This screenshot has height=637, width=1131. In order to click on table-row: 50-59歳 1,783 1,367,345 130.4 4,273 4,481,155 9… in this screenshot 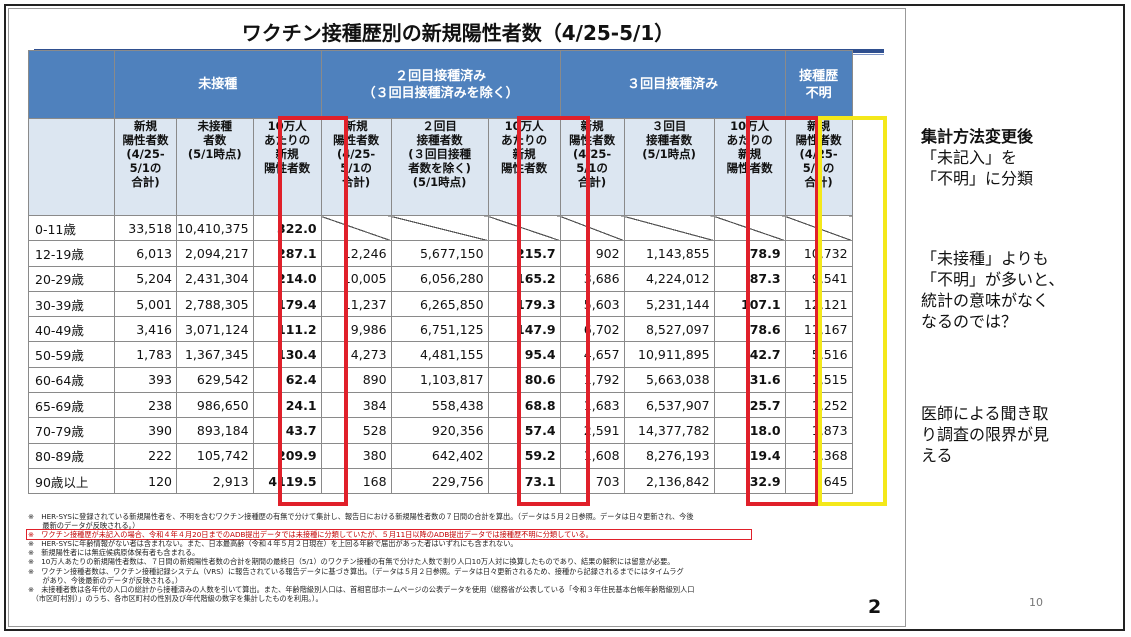, I will do `click(440, 354)`.